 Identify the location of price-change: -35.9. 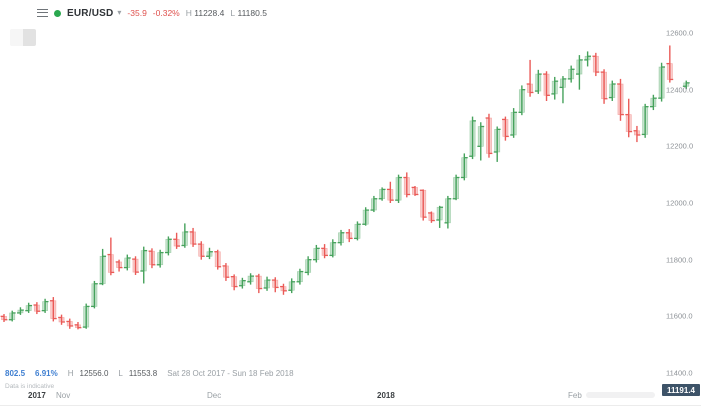
(137, 13).